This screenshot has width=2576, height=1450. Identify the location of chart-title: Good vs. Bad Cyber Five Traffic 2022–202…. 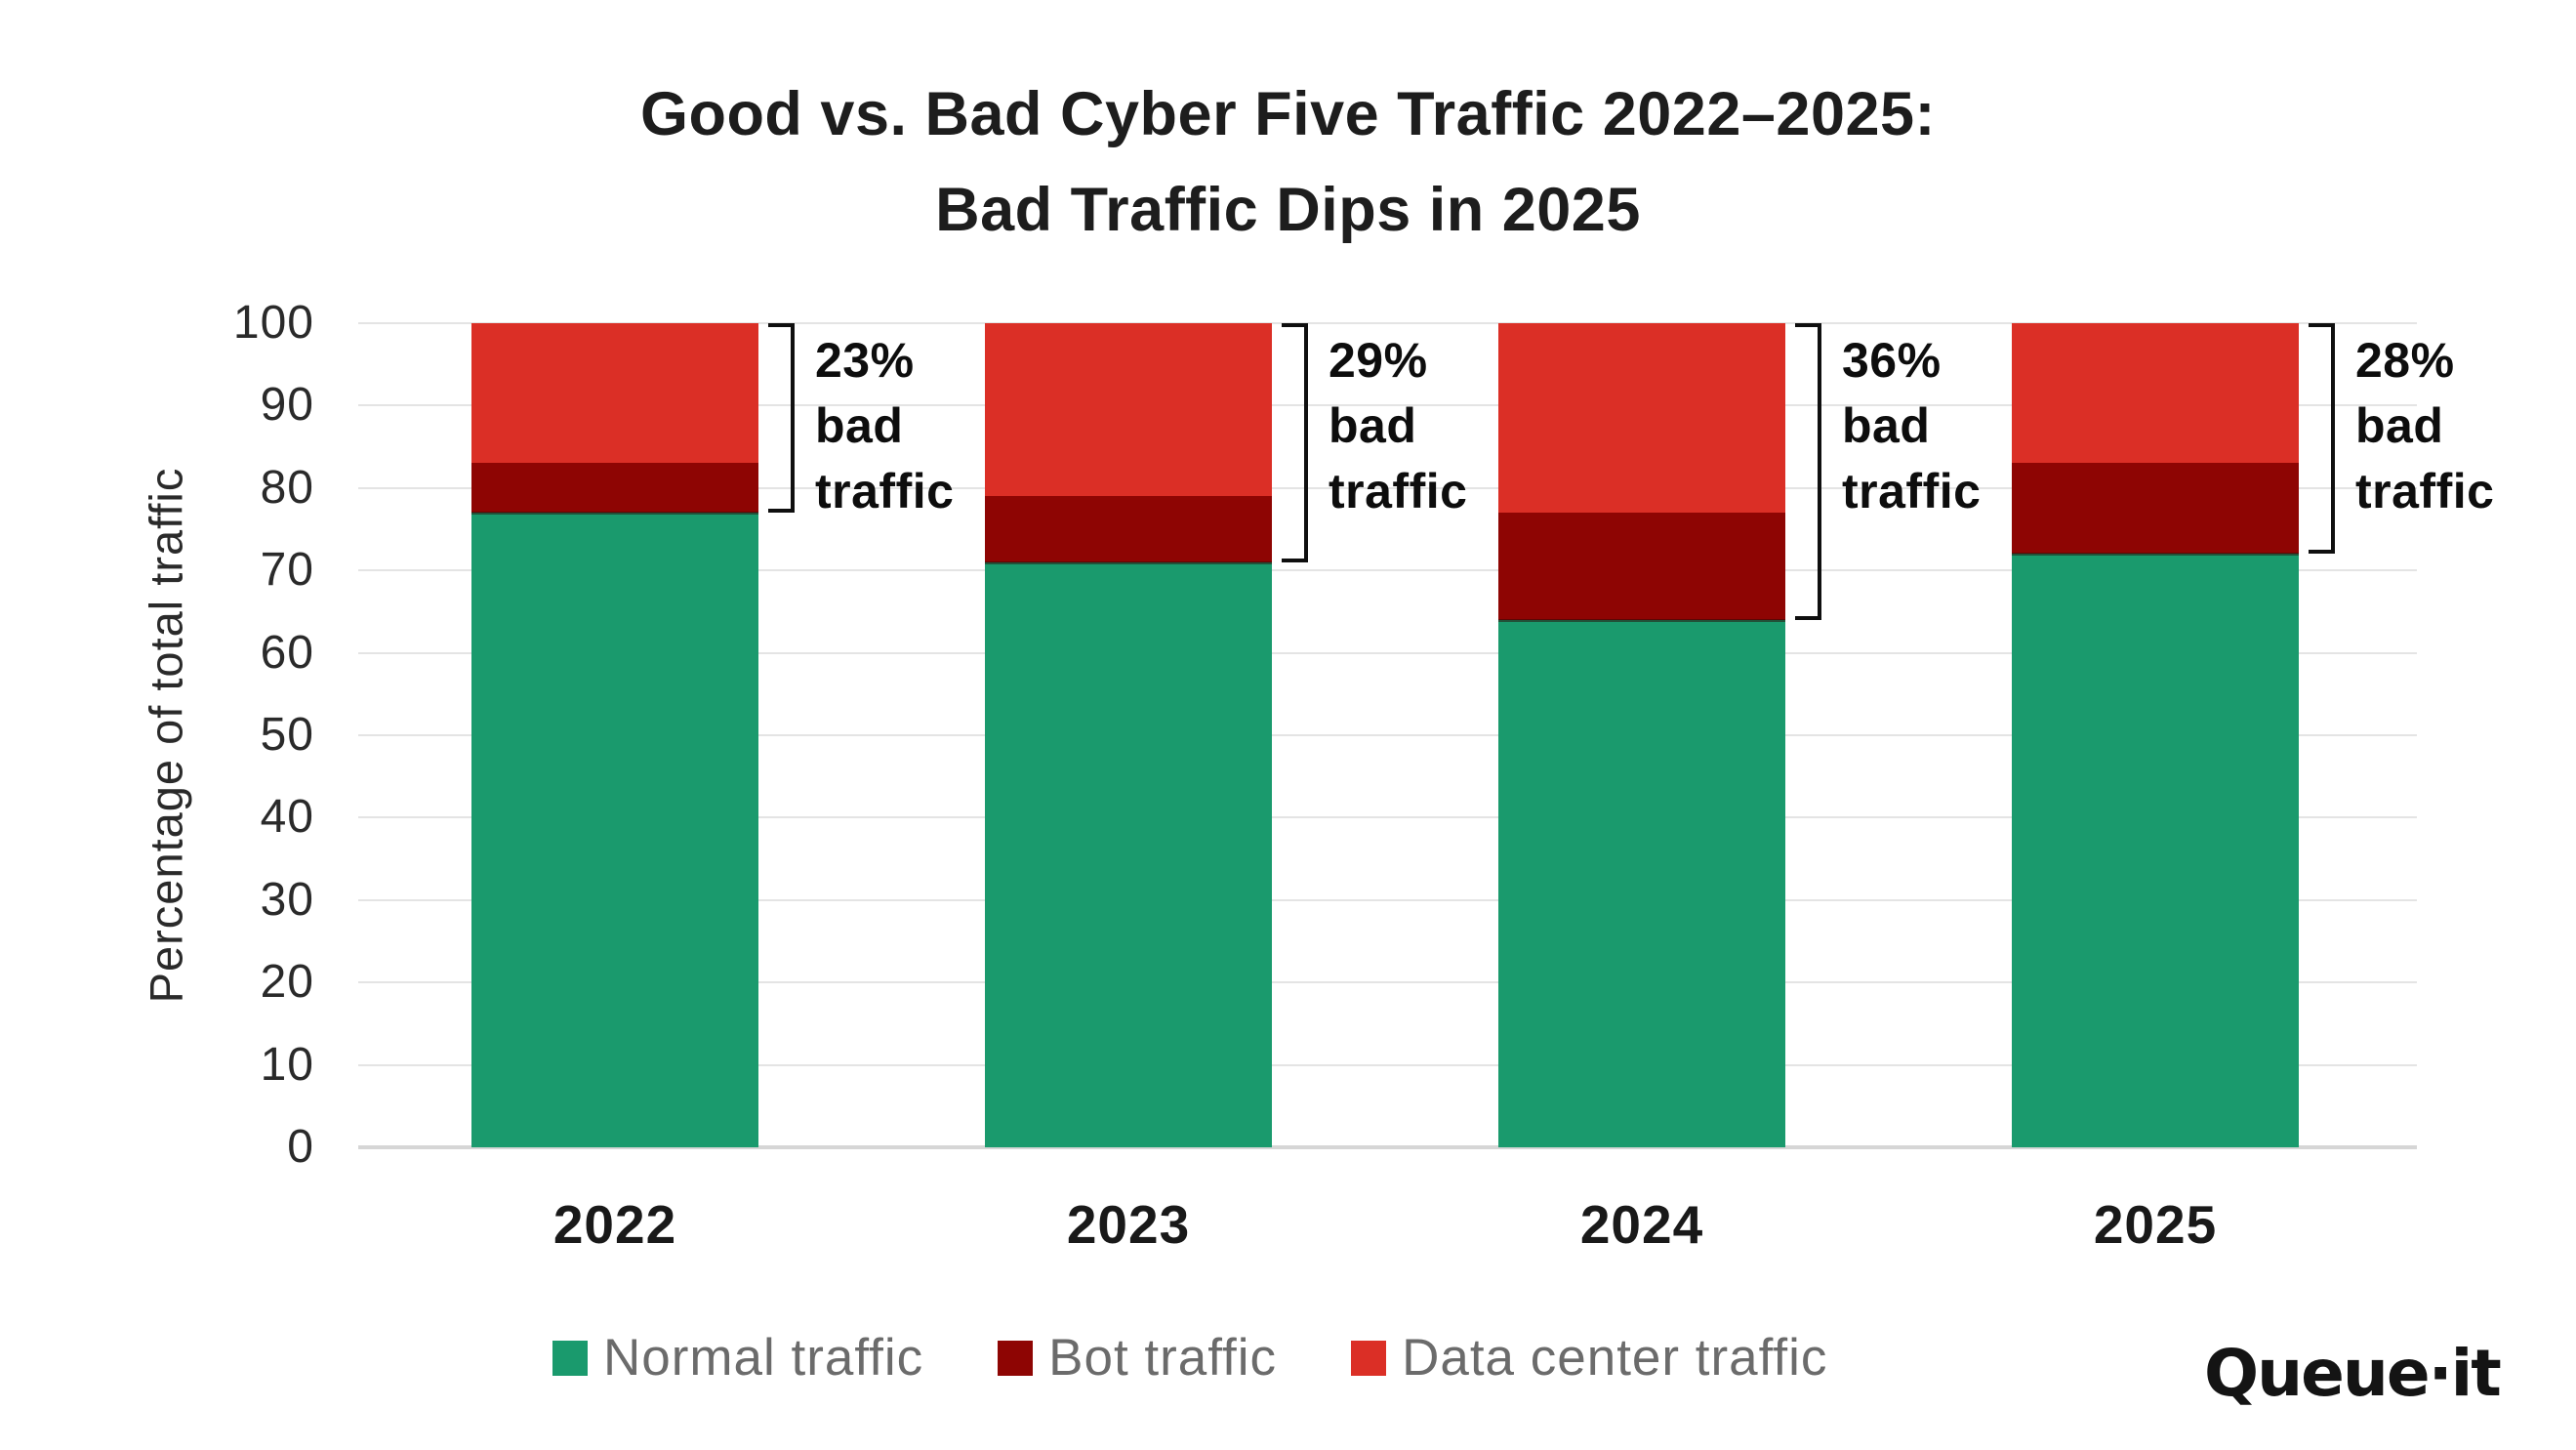
(1288, 162).